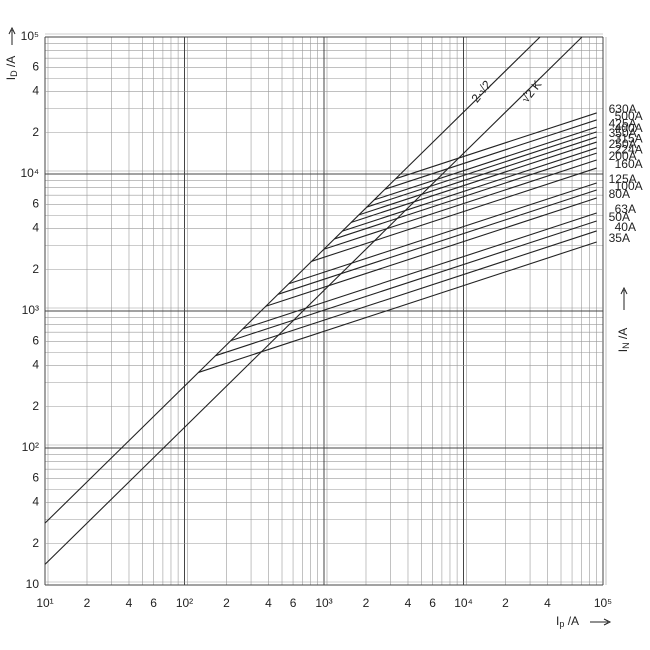 The image size is (650, 650). I want to click on y-tick-label: 10³, so click(30, 310).